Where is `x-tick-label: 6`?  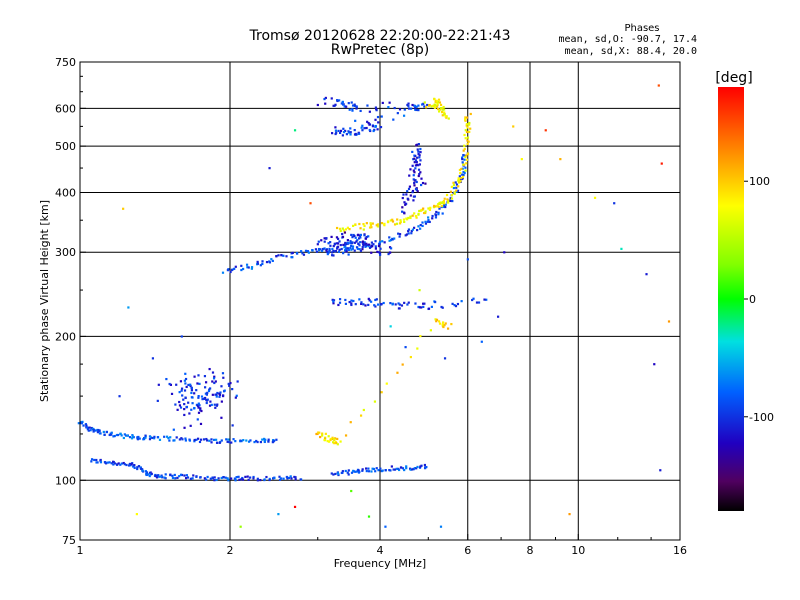 x-tick-label: 6 is located at coordinates (467, 550).